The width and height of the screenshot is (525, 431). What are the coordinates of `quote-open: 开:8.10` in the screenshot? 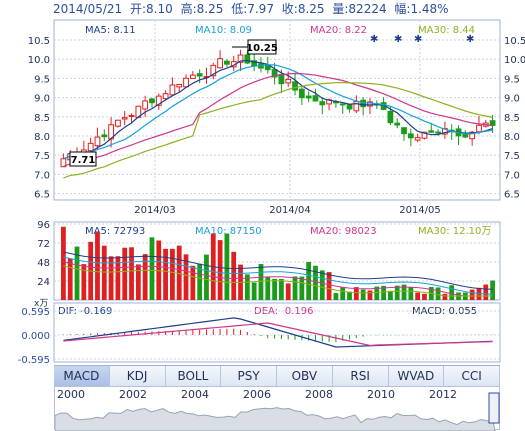 It's located at (151, 9).